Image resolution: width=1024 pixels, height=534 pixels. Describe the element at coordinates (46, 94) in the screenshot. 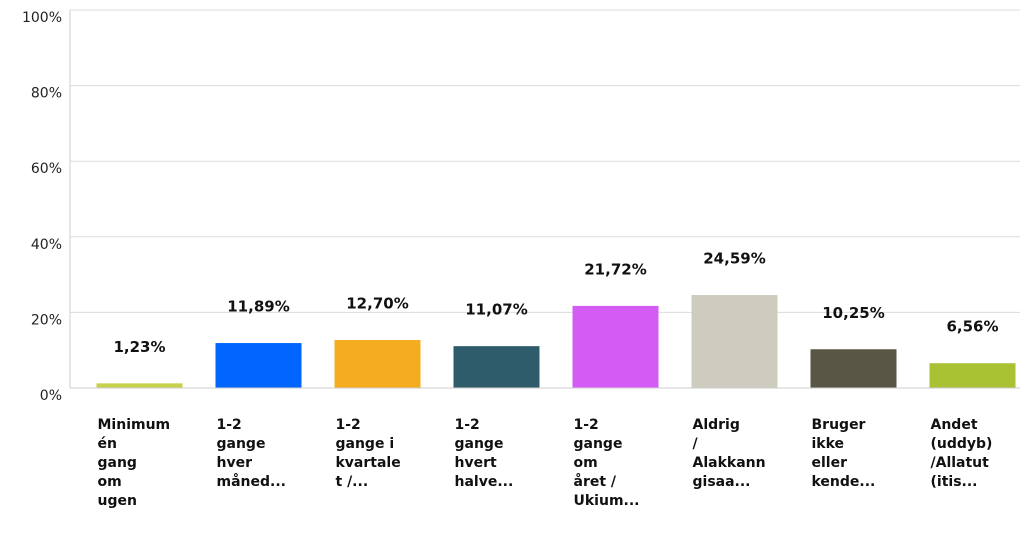

I see `y-tick-label: 80%` at that location.